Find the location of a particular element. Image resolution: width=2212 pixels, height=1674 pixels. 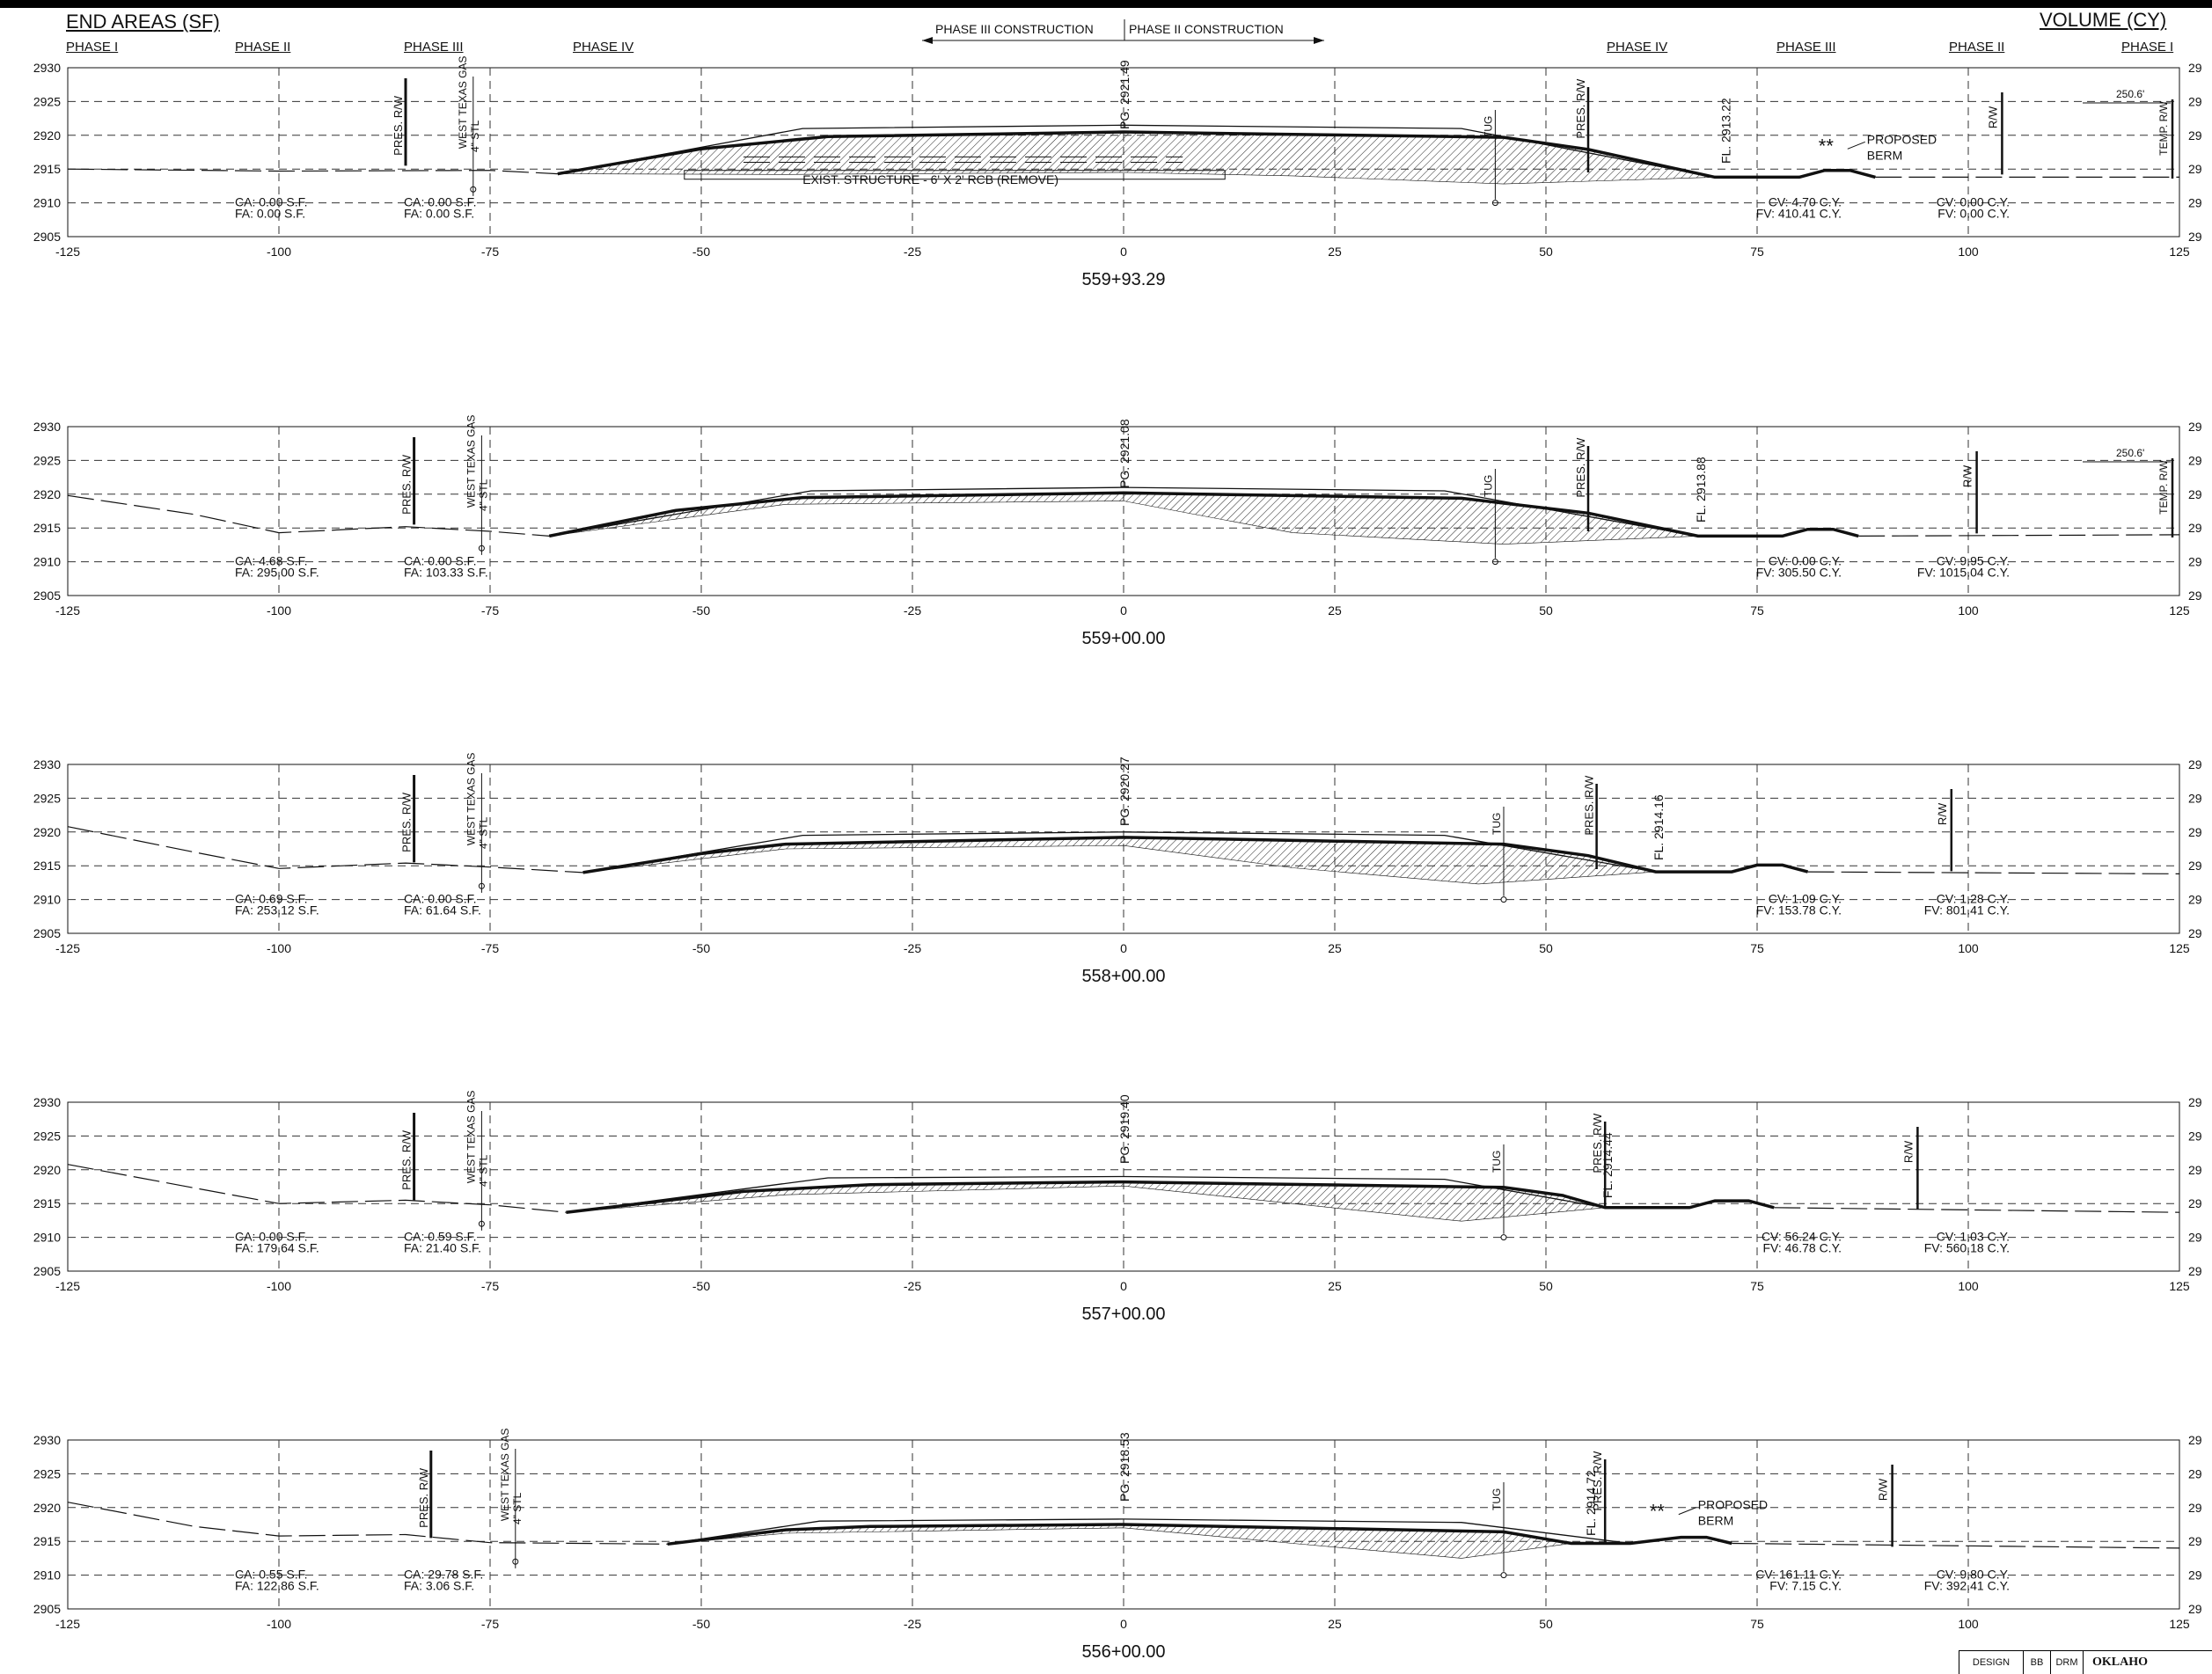

tug-label: TUG is located at coordinates (1488, 127).